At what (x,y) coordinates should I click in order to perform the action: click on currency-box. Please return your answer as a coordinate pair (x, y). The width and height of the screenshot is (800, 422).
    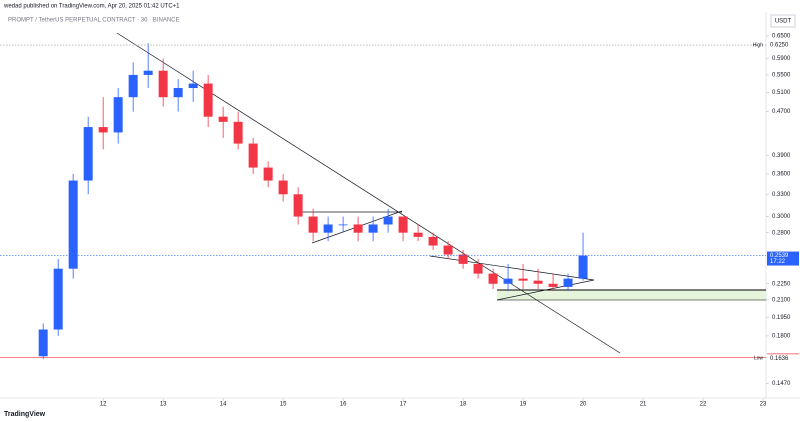
    Looking at the image, I should click on (783, 21).